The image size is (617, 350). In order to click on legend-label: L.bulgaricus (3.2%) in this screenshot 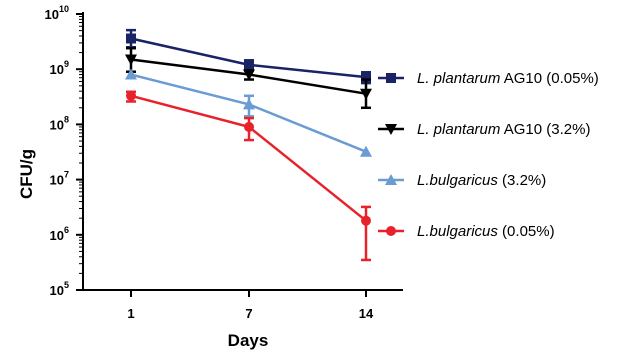, I will do `click(481, 180)`.